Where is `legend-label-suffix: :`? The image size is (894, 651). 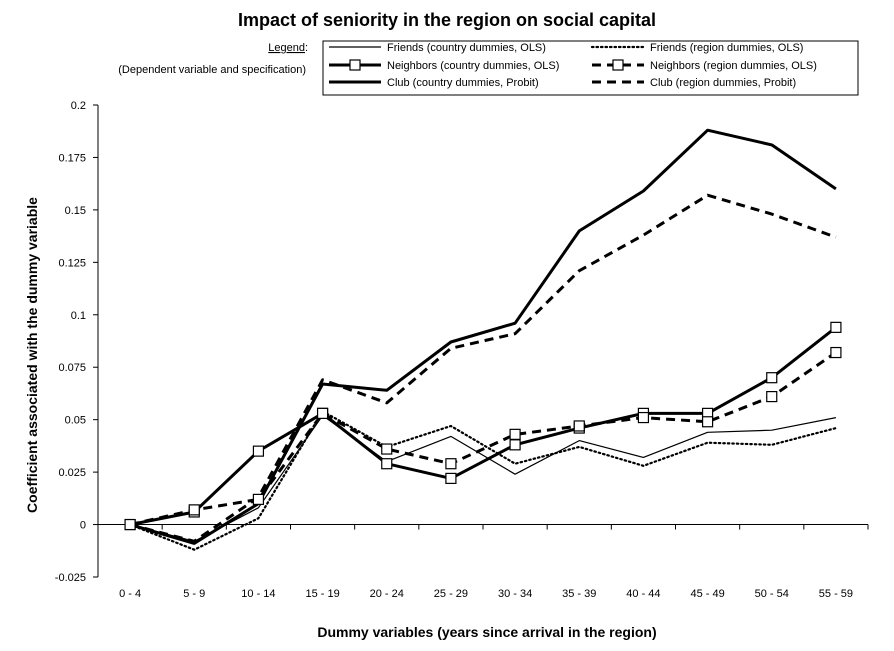 legend-label-suffix: : is located at coordinates (306, 48).